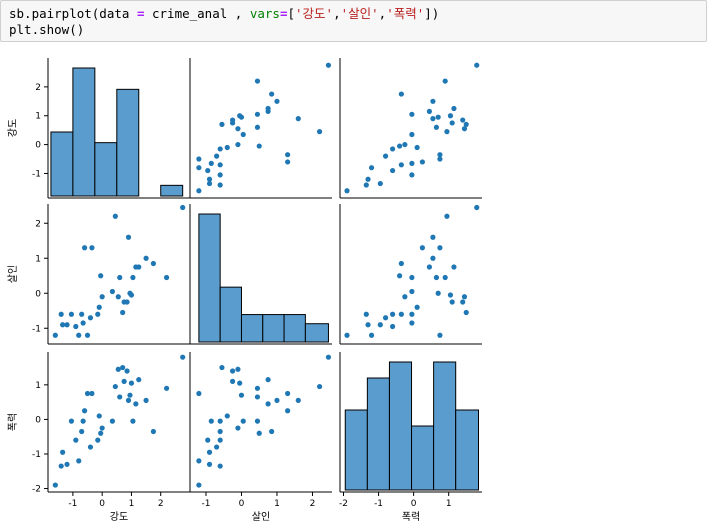 This screenshot has width=711, height=532. I want to click on x-axis-label: 강도, so click(119, 517).